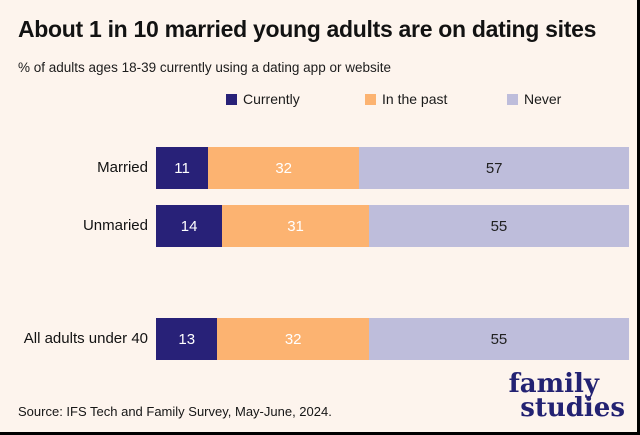  I want to click on value-label: 11, so click(182, 168).